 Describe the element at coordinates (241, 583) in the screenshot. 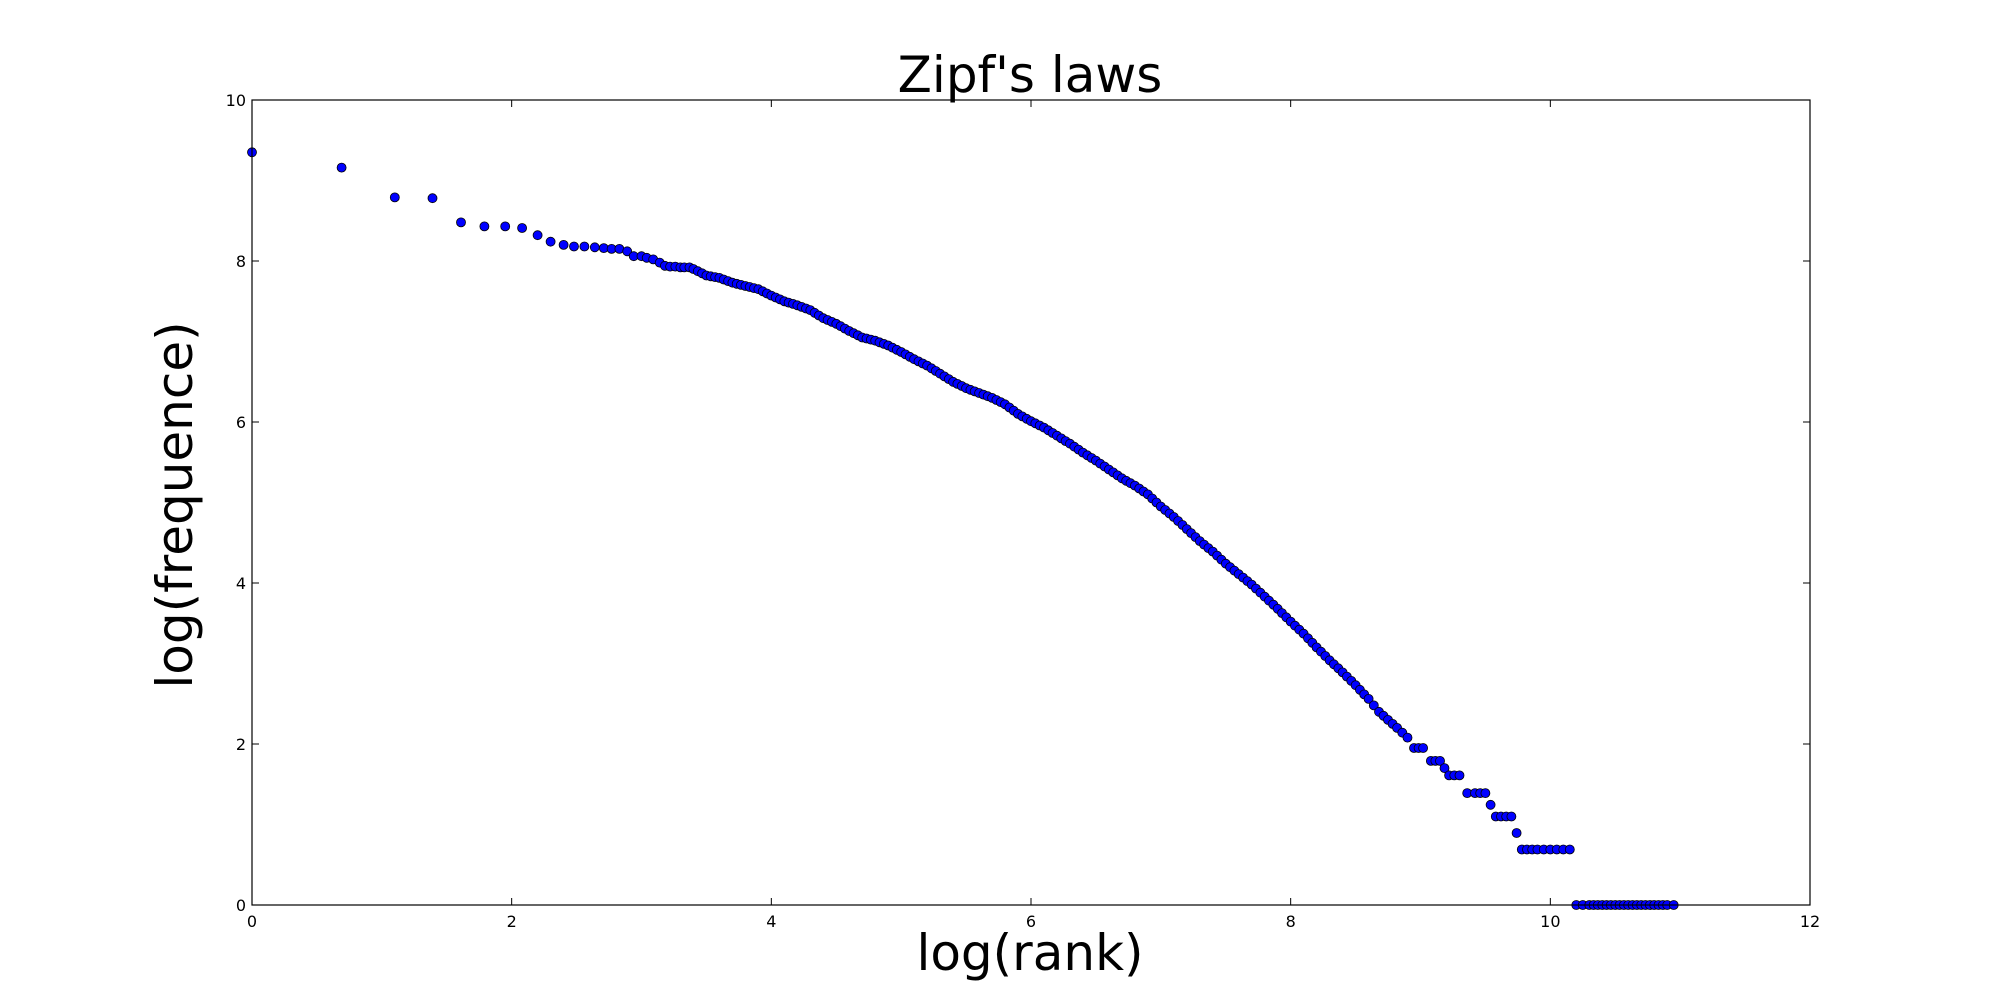

I see `y-tick-label: 4` at that location.